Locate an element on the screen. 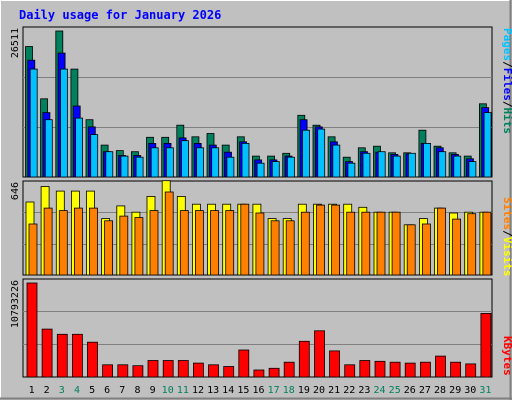  day-label-30: 30 is located at coordinates (470, 390).